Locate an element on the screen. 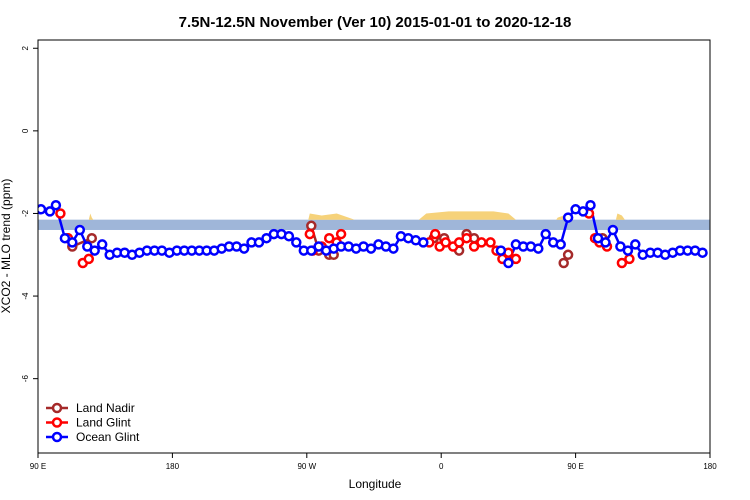 The width and height of the screenshot is (750, 500). x-tick-label: 0 is located at coordinates (441, 466).